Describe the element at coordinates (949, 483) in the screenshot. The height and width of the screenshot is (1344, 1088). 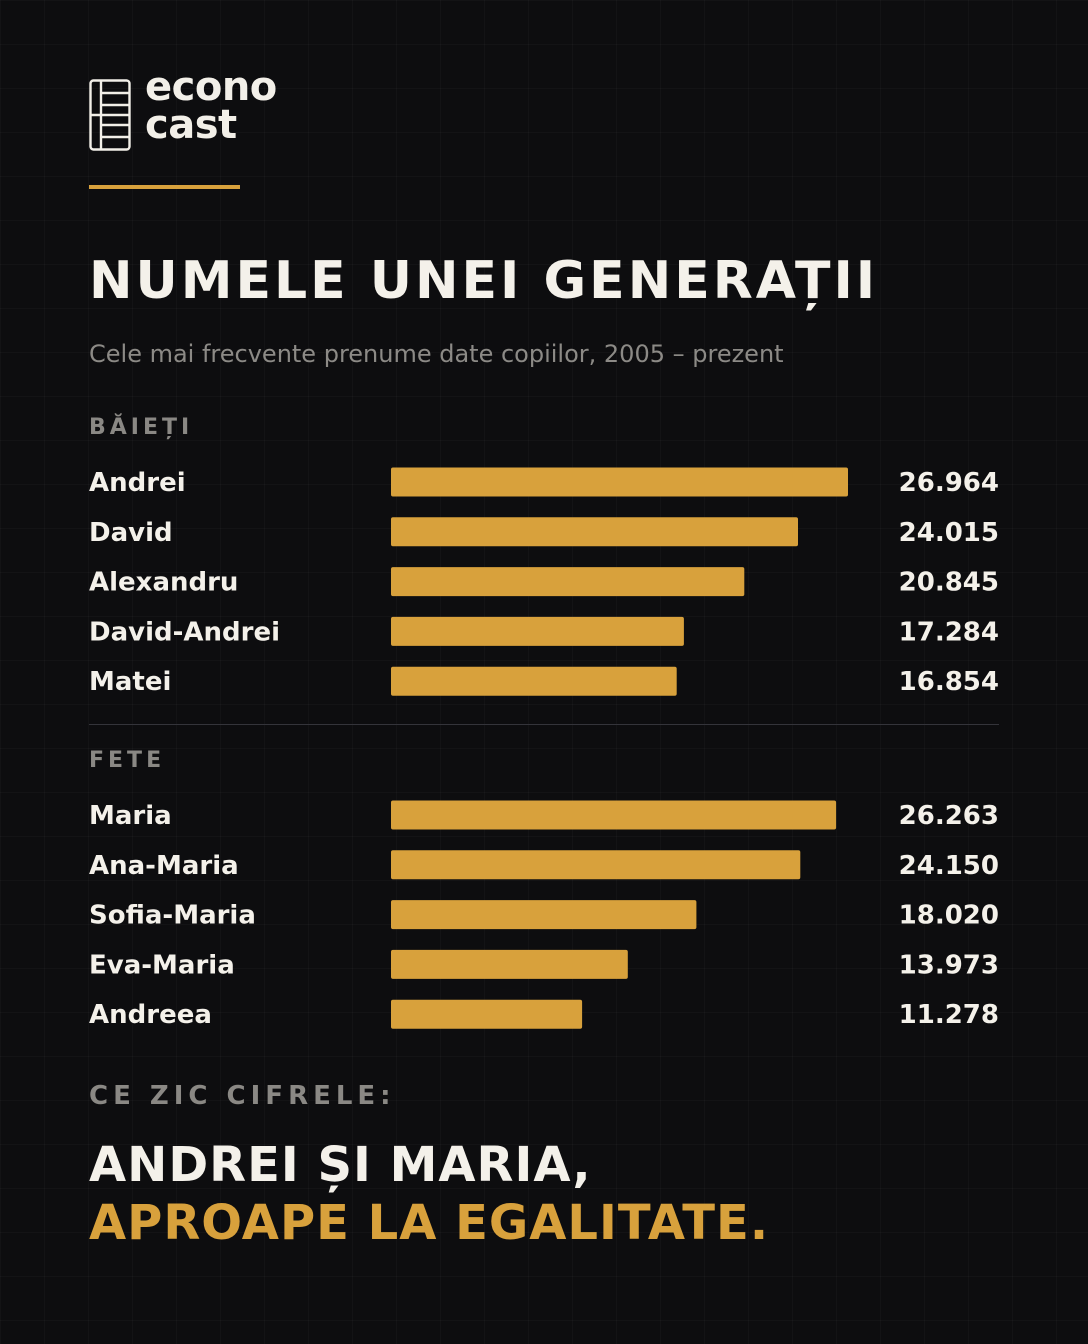
I see `value-label: 26.964` at that location.